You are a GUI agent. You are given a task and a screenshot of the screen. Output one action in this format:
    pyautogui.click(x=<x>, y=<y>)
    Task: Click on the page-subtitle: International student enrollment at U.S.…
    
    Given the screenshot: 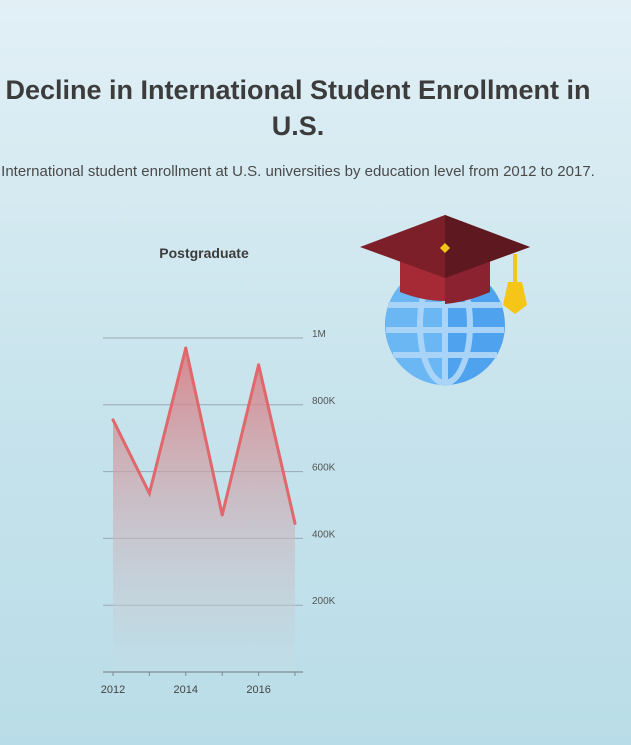 What is the action you would take?
    pyautogui.click(x=298, y=171)
    